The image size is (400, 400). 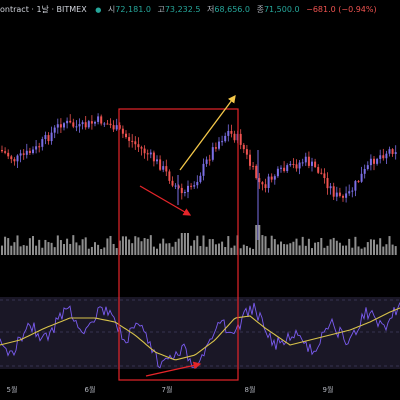 I want to click on low-value: 68,656.0, so click(x=232, y=9).